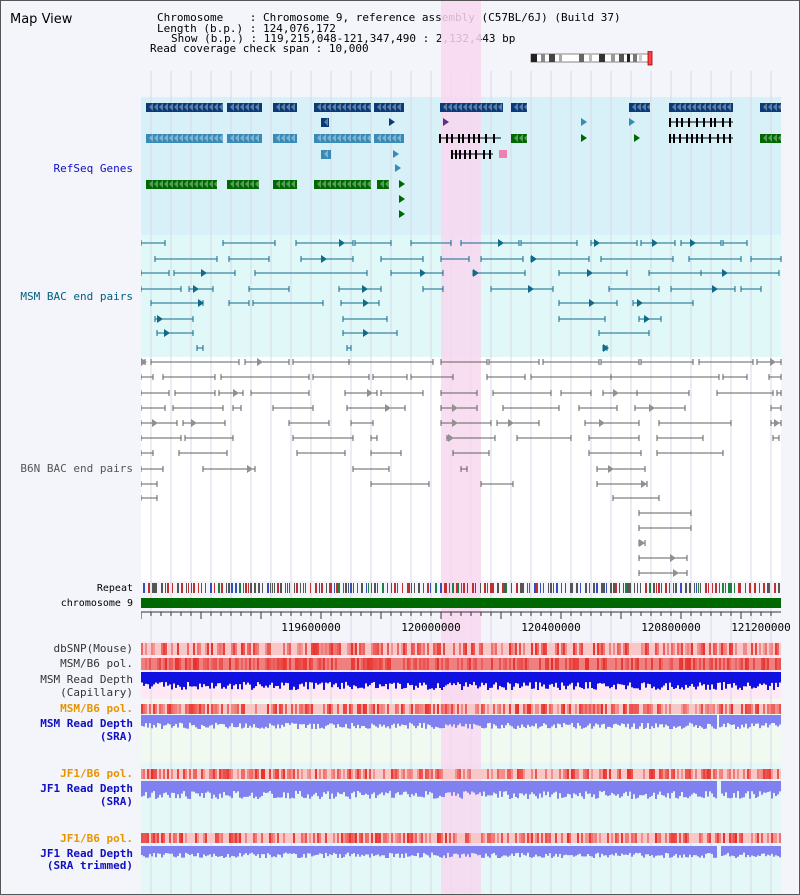  I want to click on selected-region-highlight, so click(461, 447).